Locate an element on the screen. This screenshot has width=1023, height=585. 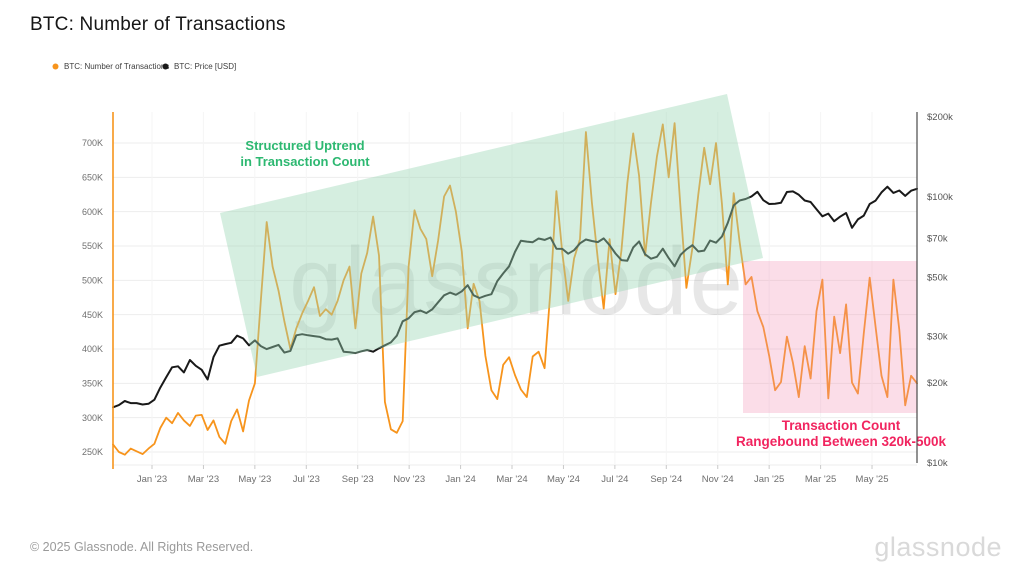
left-axis-tick-label: 300K is located at coordinates (92, 418).